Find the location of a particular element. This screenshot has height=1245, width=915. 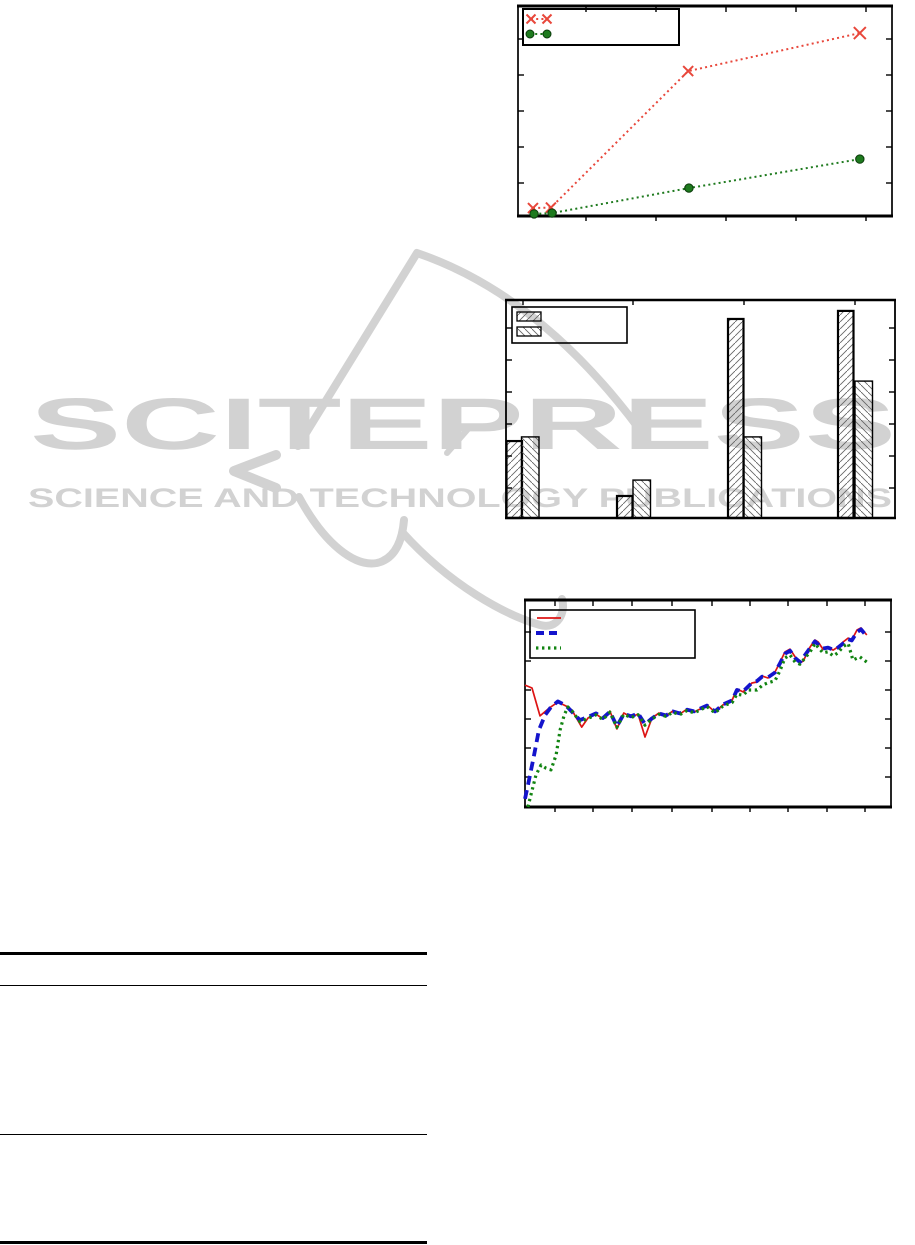

figure-line-chart-bottom is located at coordinates (707, 705).